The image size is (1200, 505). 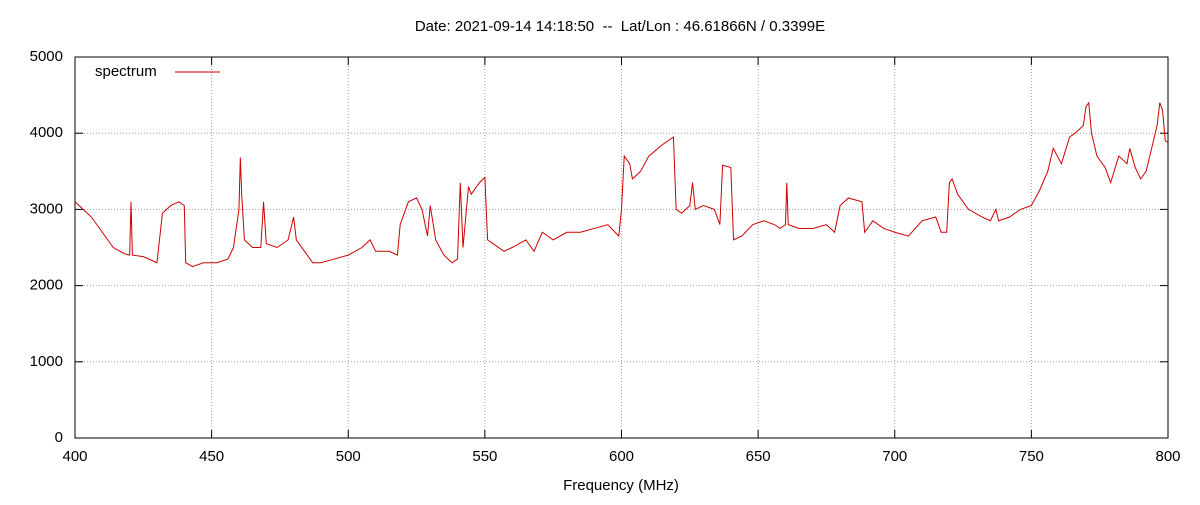 What do you see at coordinates (46, 361) in the screenshot?
I see `y-tick-label: 1000` at bounding box center [46, 361].